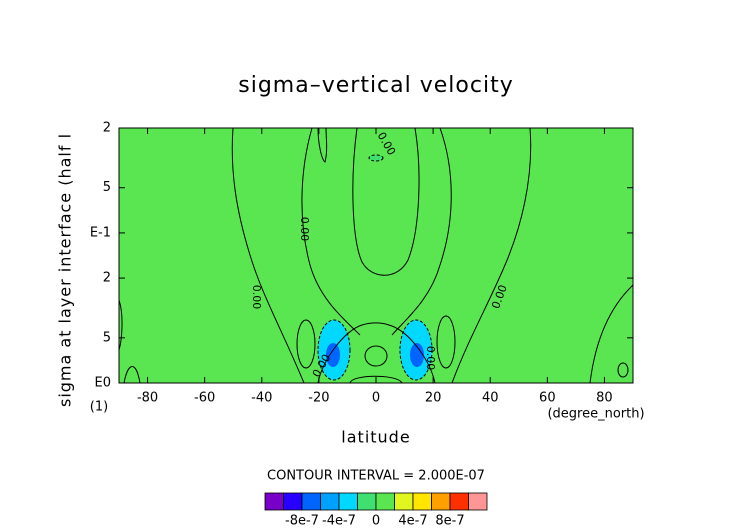  What do you see at coordinates (376, 398) in the screenshot?
I see `x-tick-label: 0` at bounding box center [376, 398].